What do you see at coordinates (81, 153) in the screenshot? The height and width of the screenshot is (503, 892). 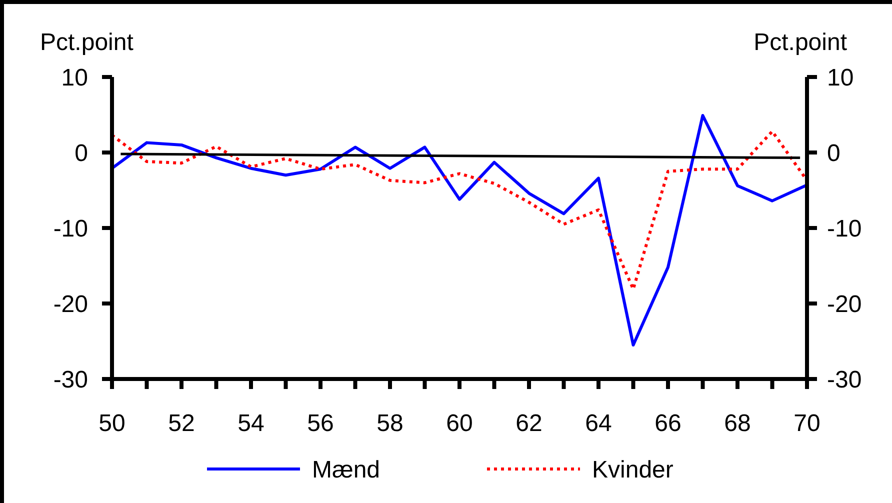 I see `y-tick-label: 0` at bounding box center [81, 153].